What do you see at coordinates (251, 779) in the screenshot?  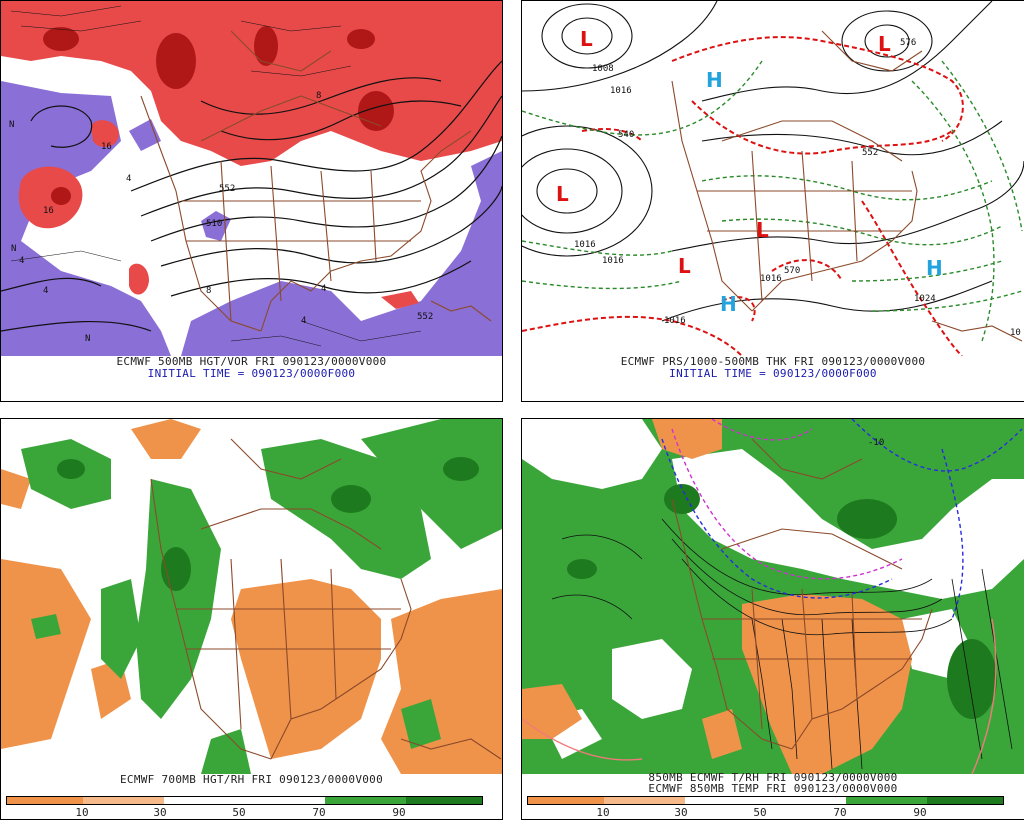 I see `panel-caption: ECMWF 700MB HGT/RH FRI 090123/0000V000` at bounding box center [251, 779].